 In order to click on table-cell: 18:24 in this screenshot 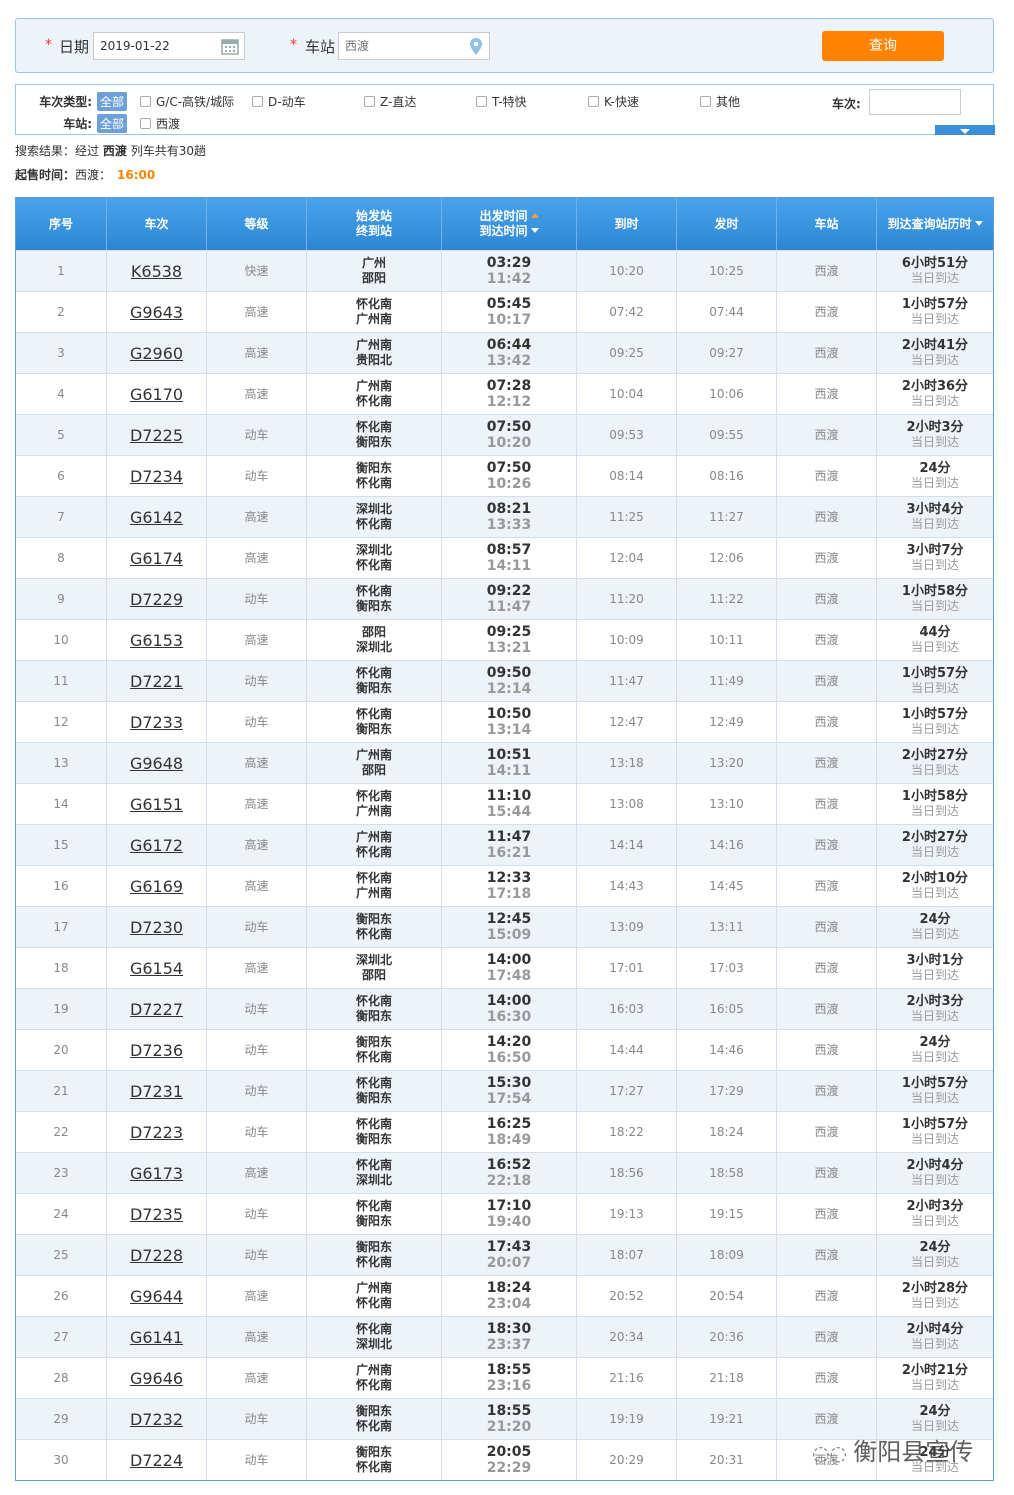, I will do `click(727, 1132)`.